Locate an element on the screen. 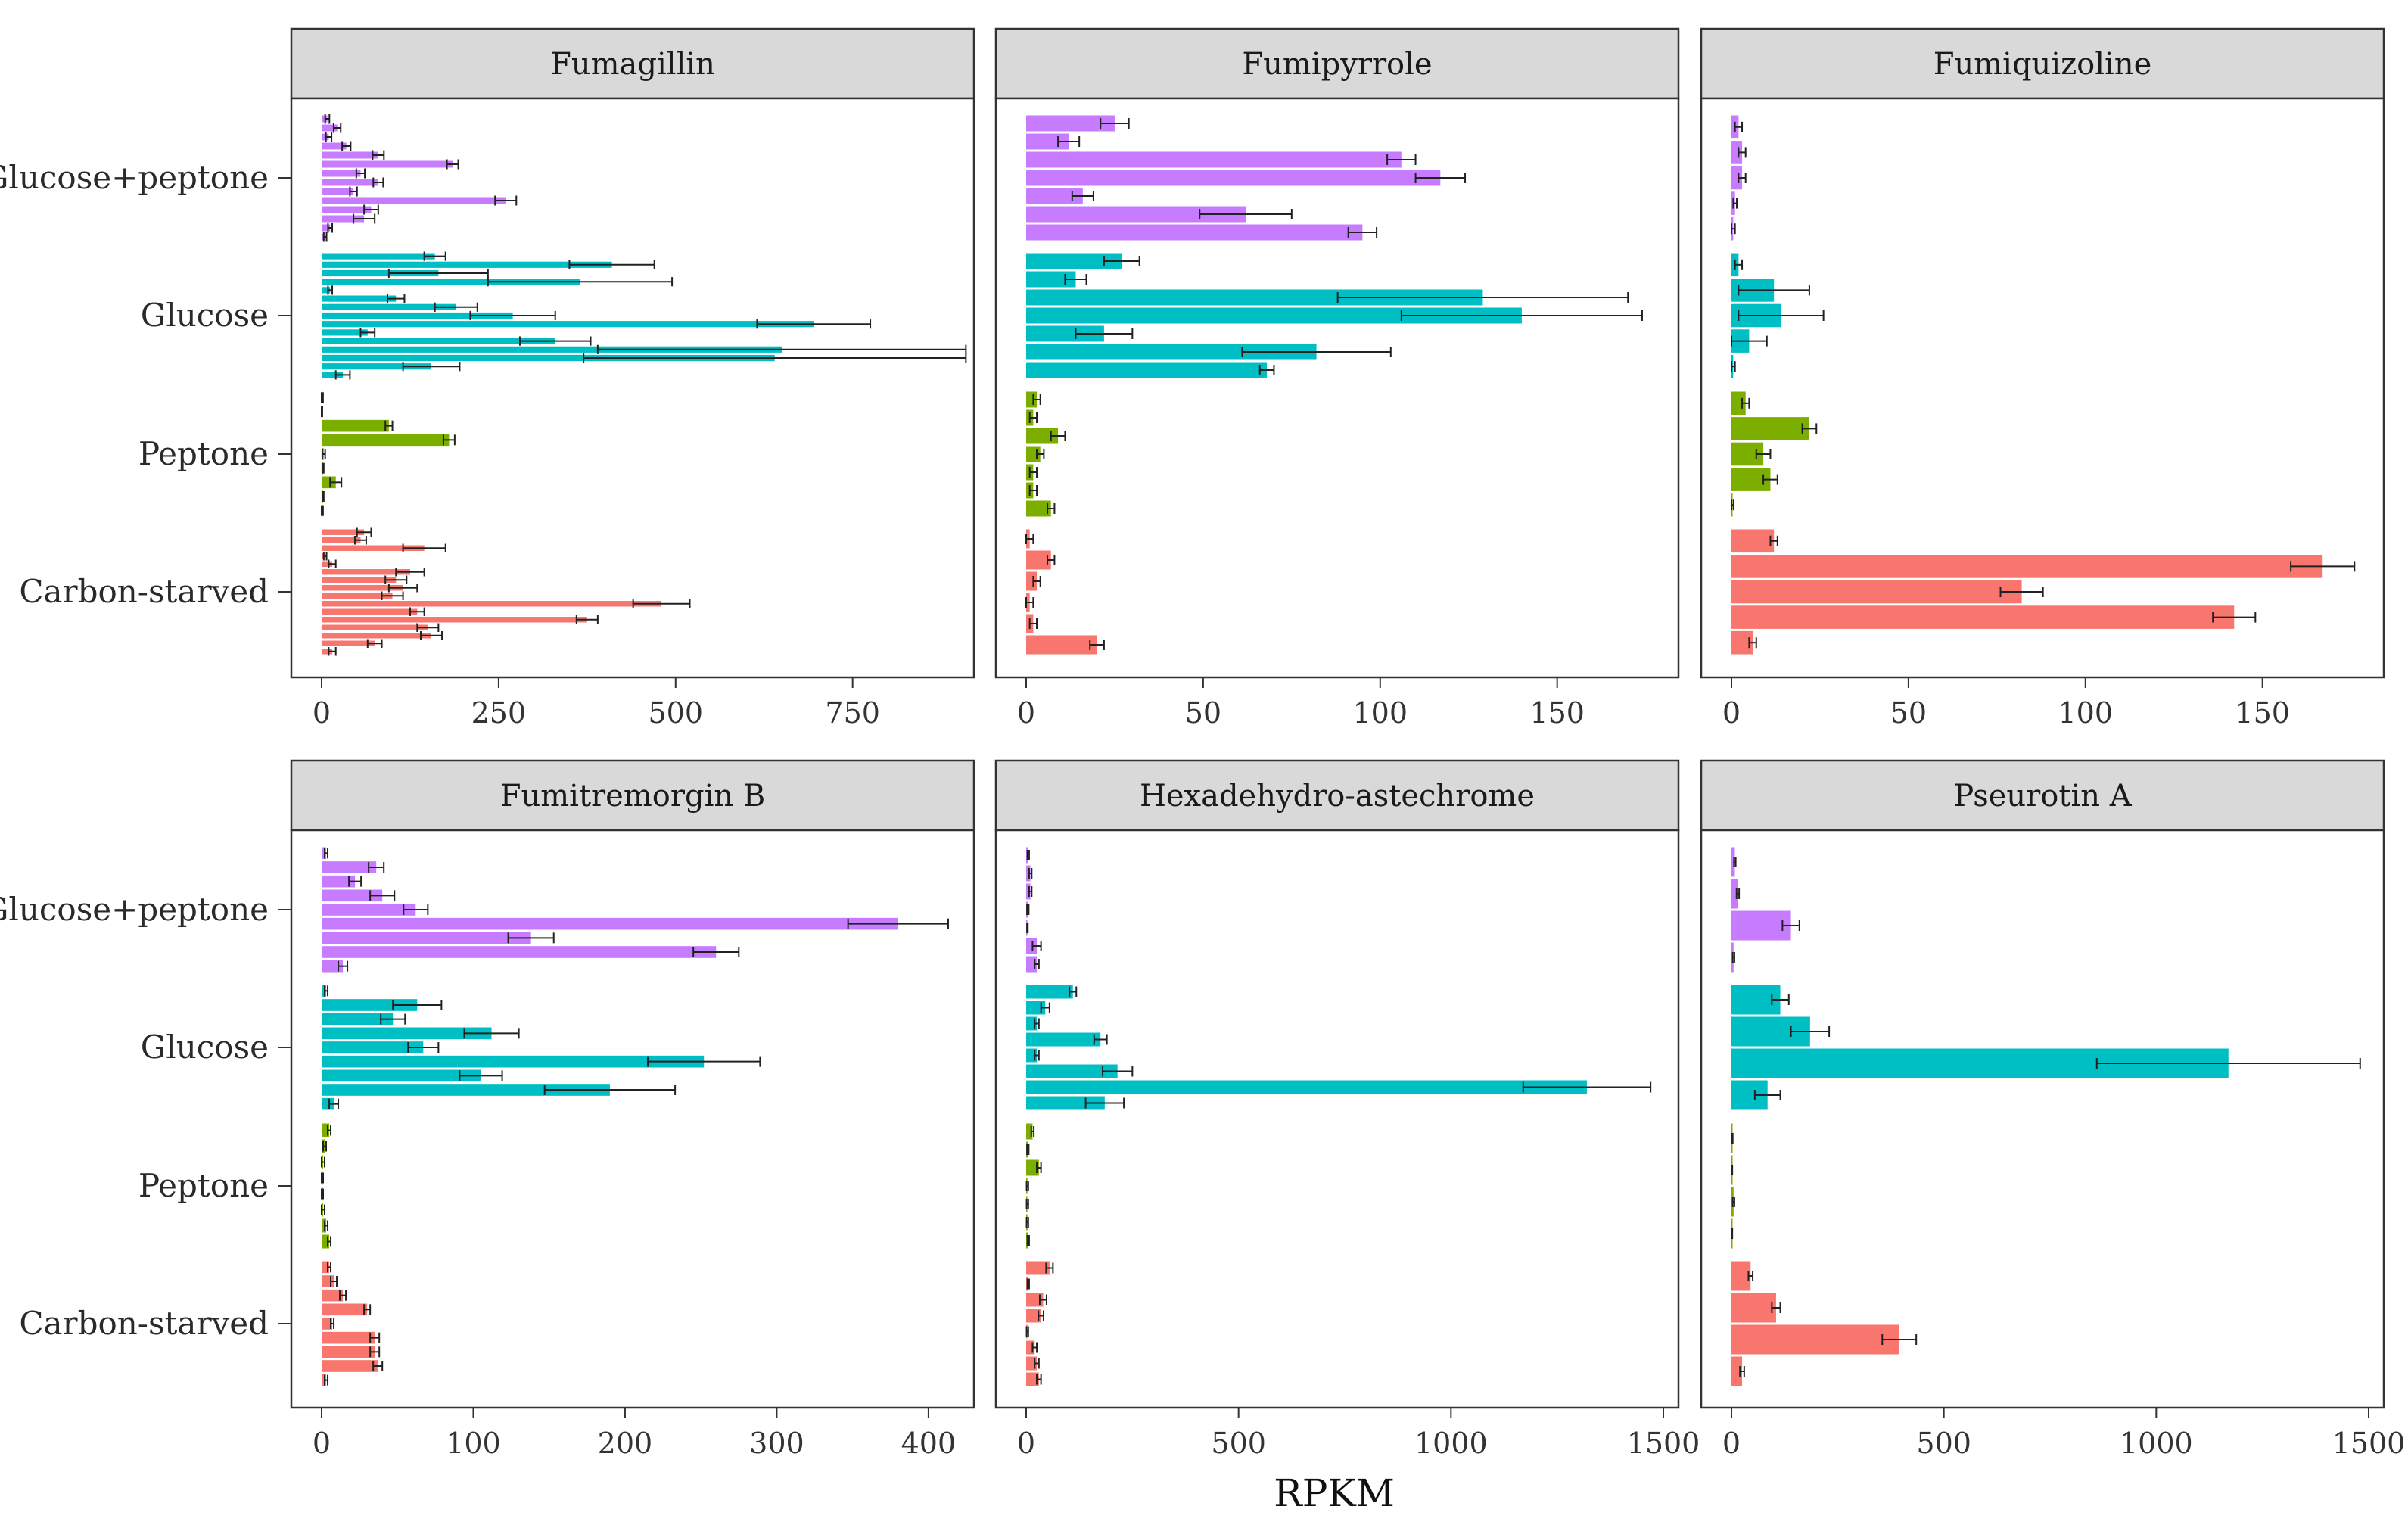  condition-label-peptone: Peptone is located at coordinates (203, 453).